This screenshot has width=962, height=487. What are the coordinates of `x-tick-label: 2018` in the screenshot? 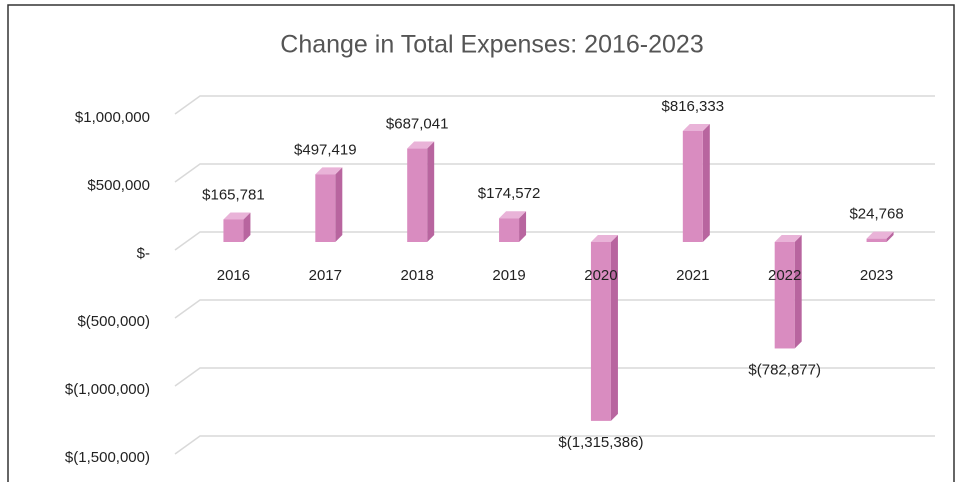 It's located at (417, 275).